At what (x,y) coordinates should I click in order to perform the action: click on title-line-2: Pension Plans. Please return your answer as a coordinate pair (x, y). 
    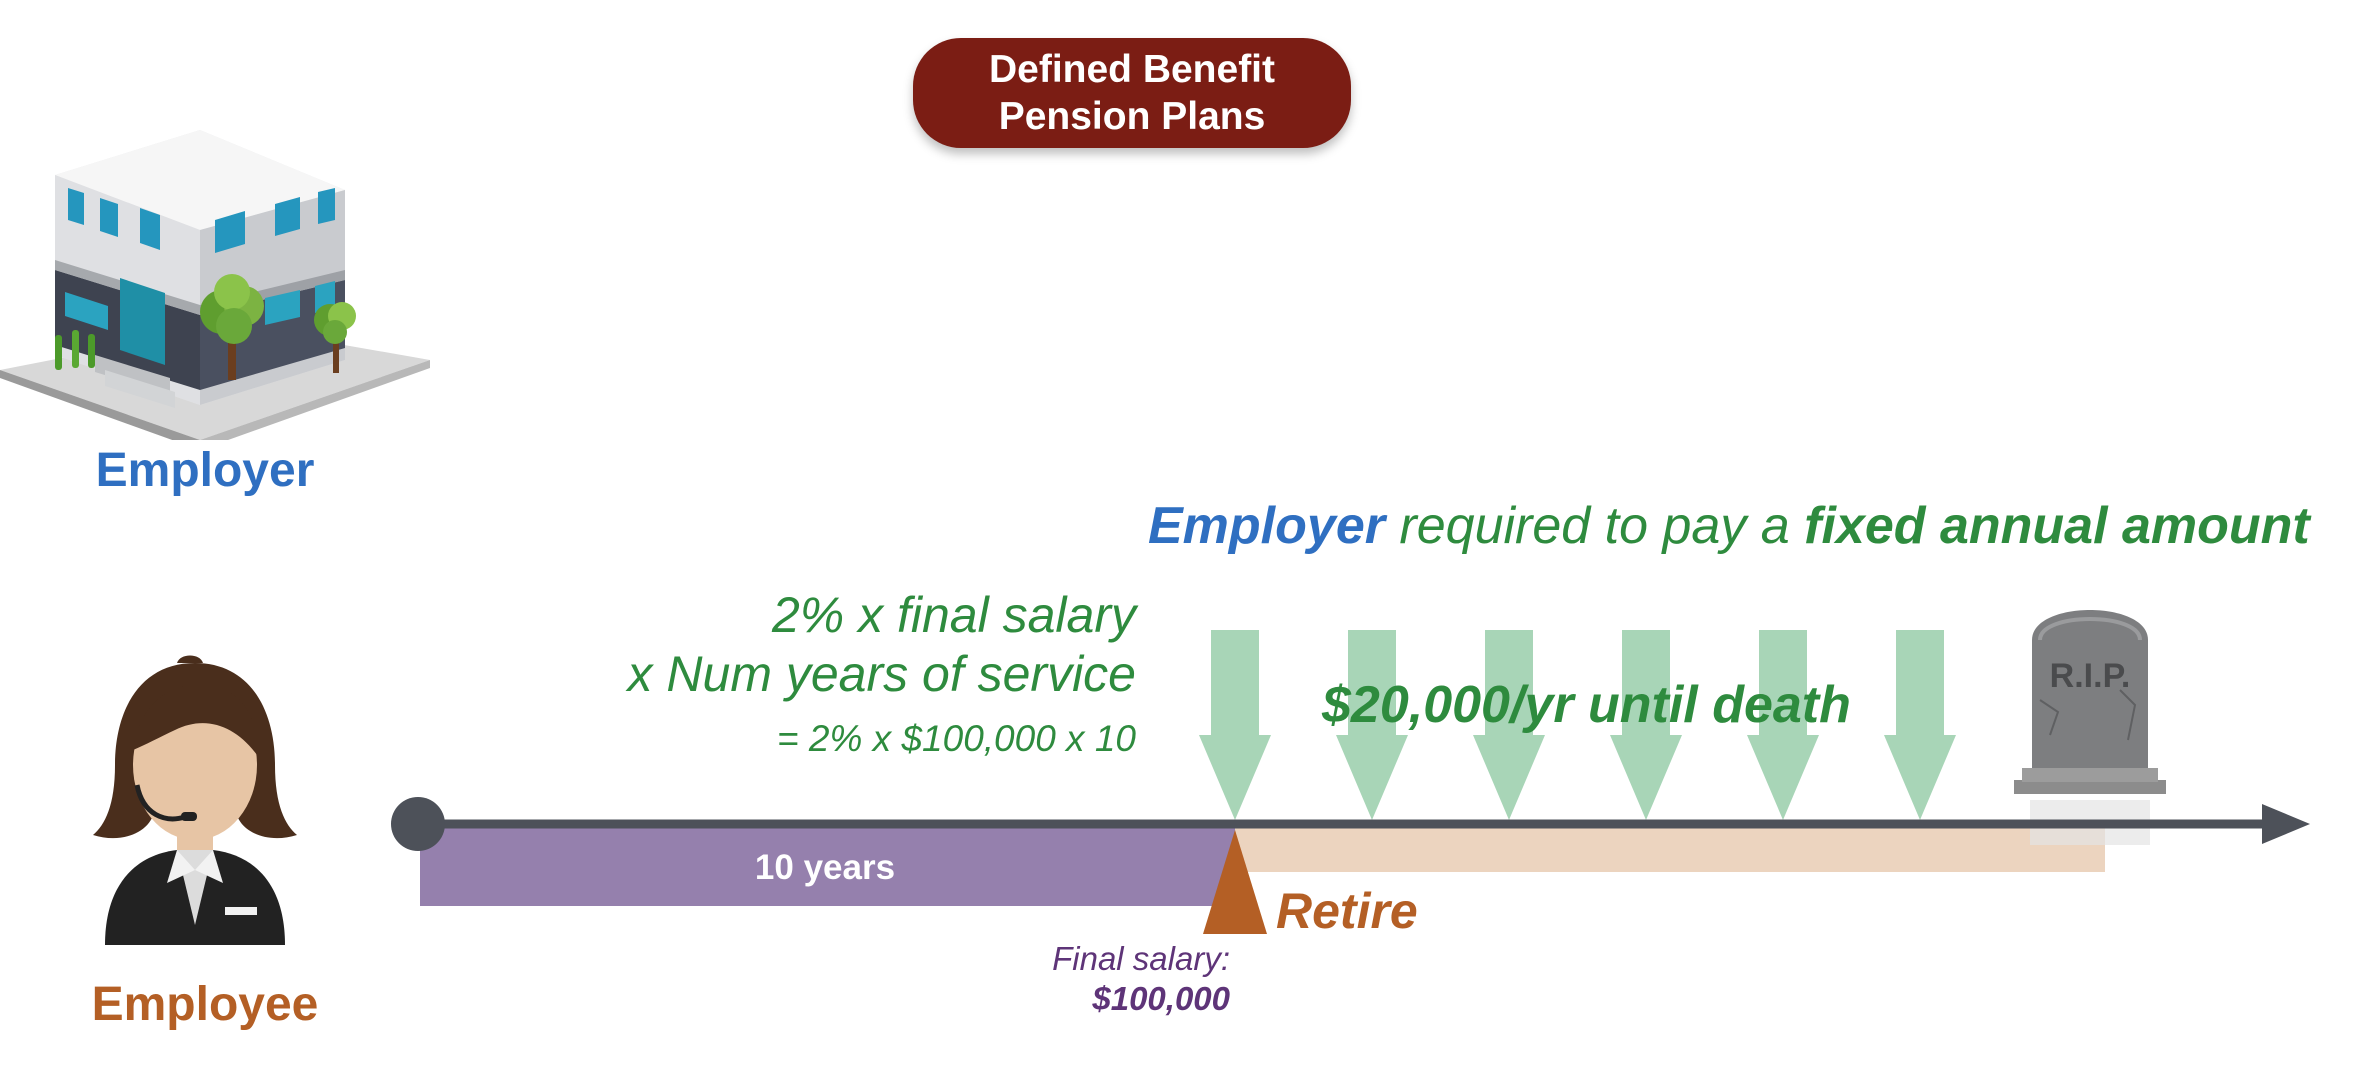
    Looking at the image, I should click on (1132, 116).